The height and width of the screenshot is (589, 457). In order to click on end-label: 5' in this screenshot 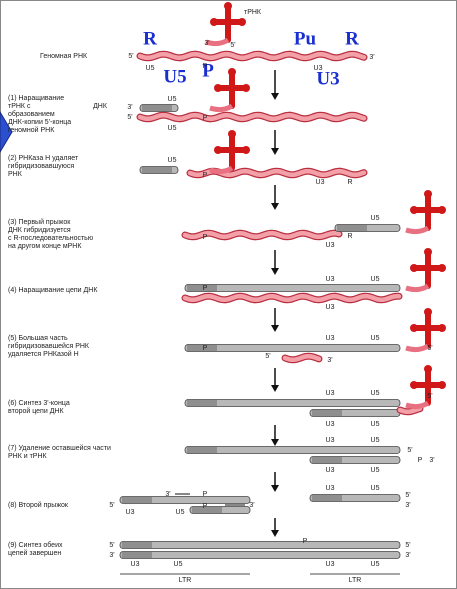, I will do `click(130, 56)`.